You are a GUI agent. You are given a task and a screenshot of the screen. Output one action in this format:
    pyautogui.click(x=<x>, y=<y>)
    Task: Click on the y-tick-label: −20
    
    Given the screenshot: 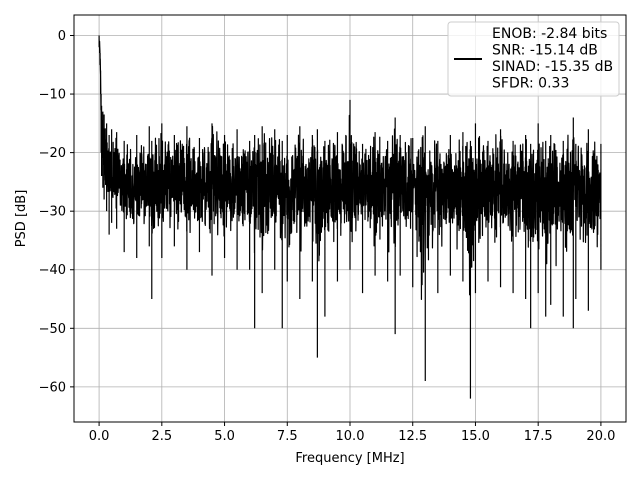 What is the action you would take?
    pyautogui.click(x=52, y=153)
    